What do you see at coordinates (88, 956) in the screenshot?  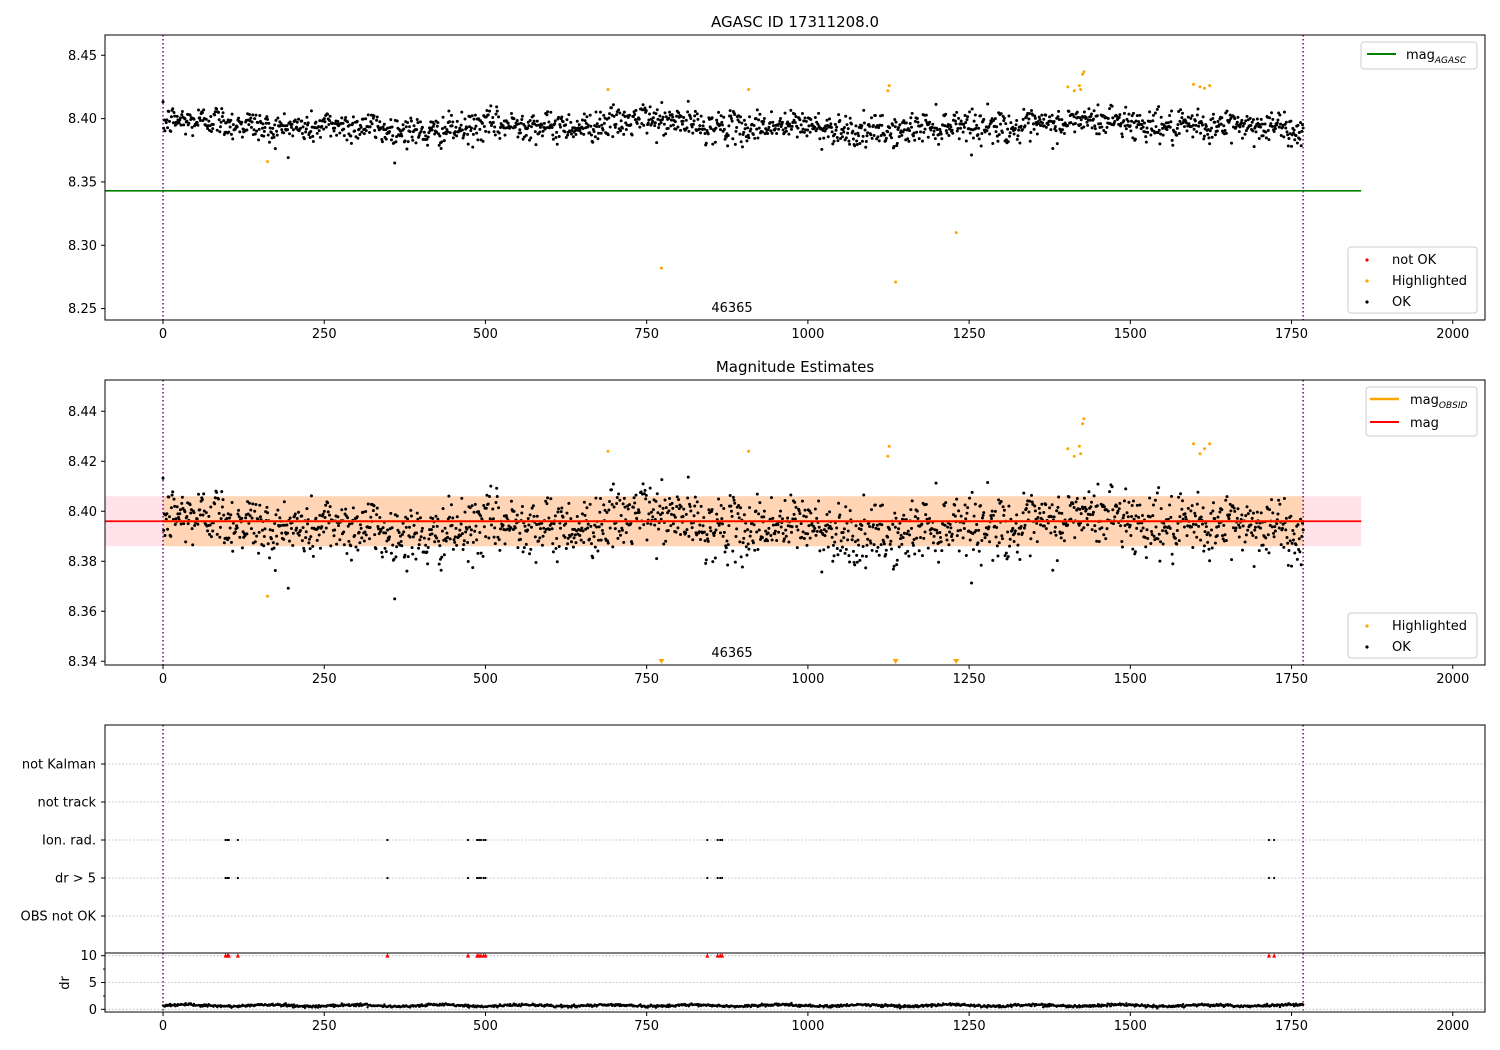 I see `dr-ytick-label: 10` at bounding box center [88, 956].